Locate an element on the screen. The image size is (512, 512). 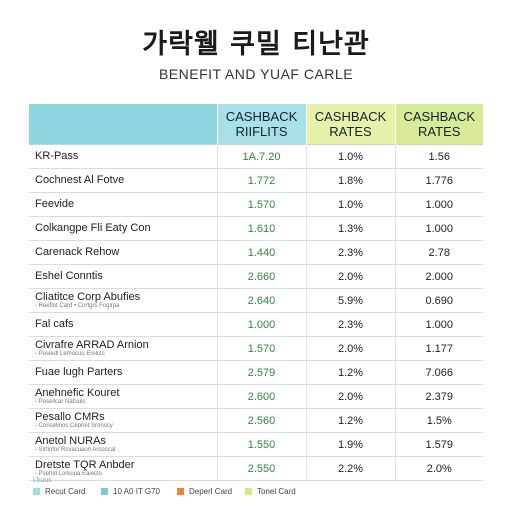
row-name-cell: Eshel Conntis is located at coordinates (123, 276).